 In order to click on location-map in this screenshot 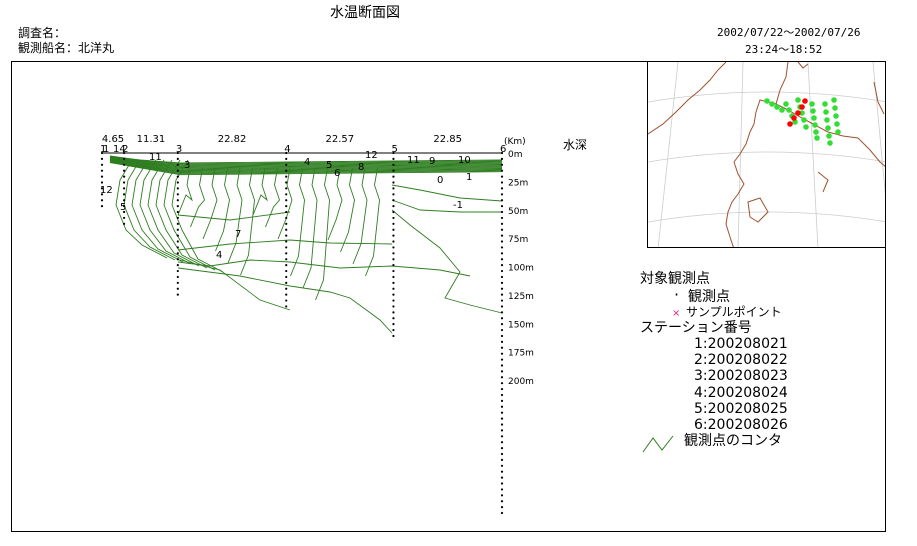, I will do `click(766, 154)`.